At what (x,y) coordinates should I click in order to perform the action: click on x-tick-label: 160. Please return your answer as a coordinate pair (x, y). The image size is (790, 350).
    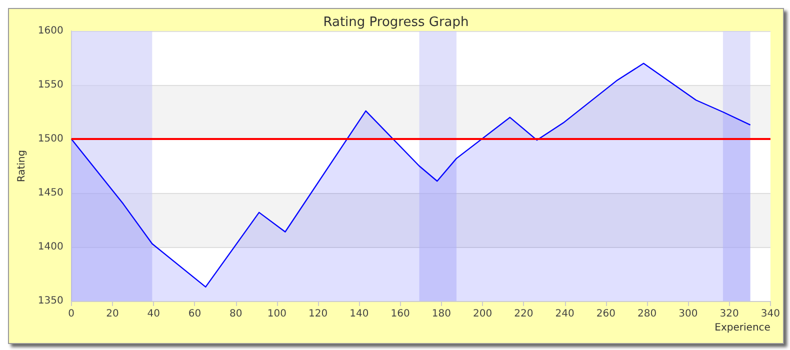
    Looking at the image, I should click on (400, 314).